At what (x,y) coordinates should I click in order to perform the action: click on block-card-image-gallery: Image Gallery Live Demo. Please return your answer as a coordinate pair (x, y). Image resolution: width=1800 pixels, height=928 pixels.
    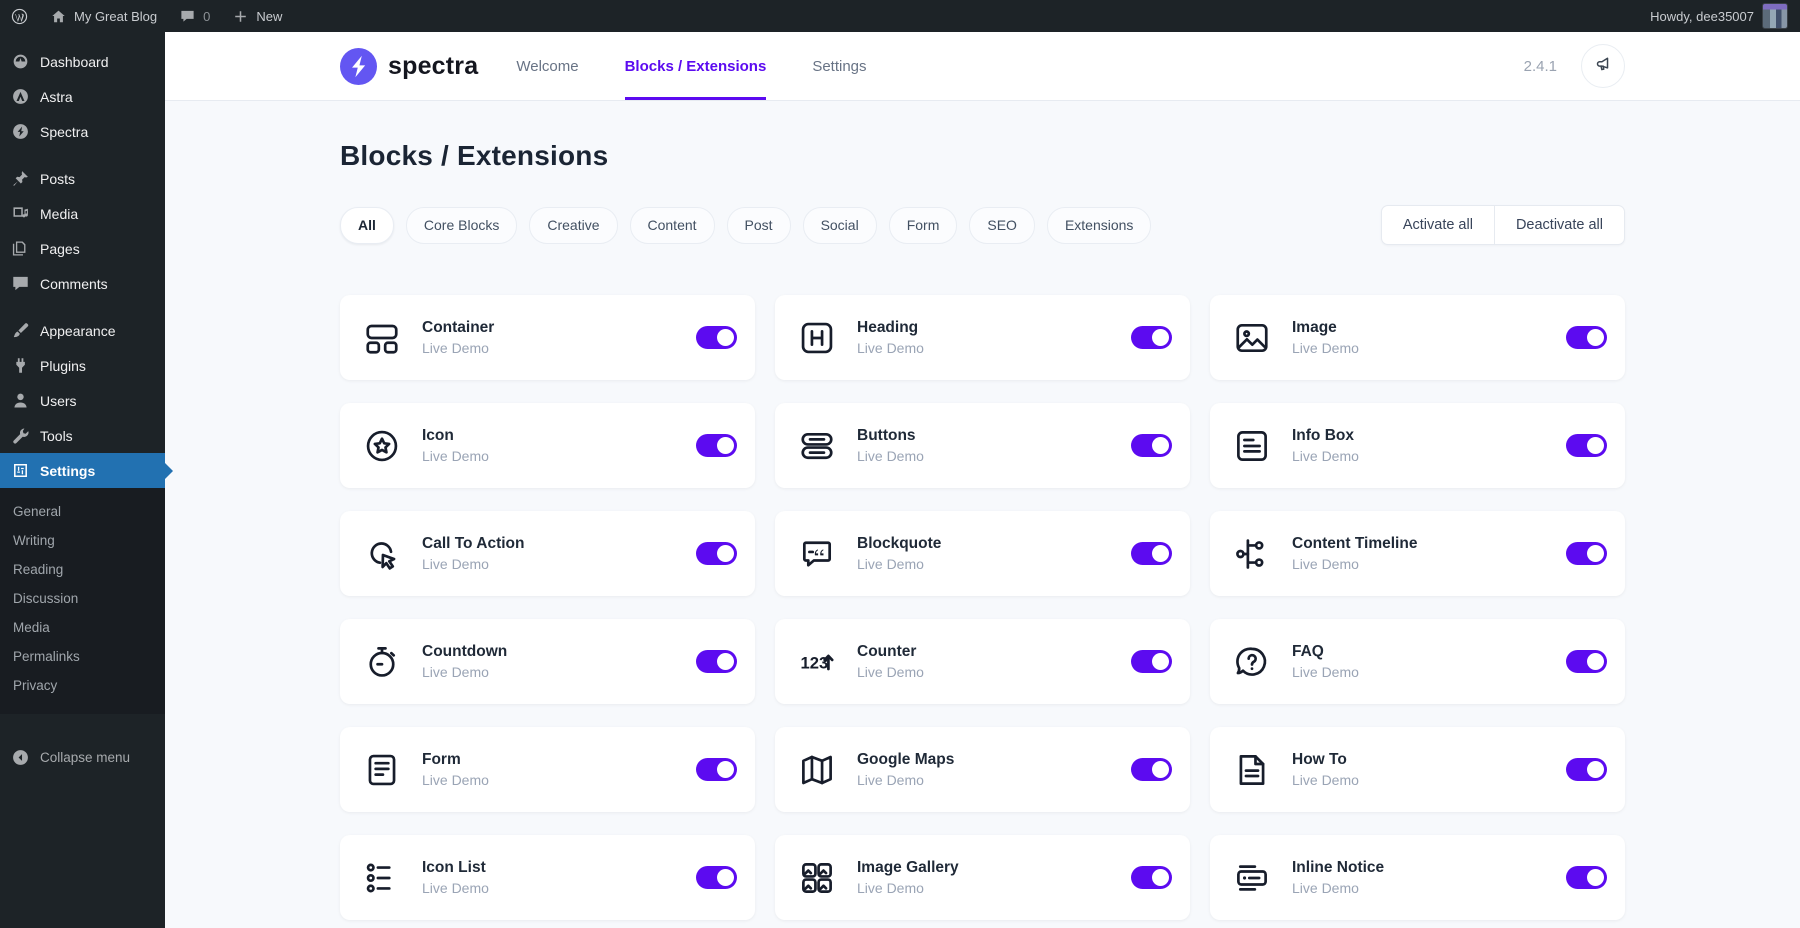
    Looking at the image, I should click on (982, 877).